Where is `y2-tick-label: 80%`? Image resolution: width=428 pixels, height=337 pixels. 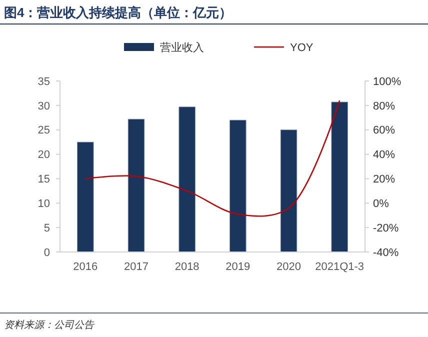 y2-tick-label: 80% is located at coordinates (384, 106).